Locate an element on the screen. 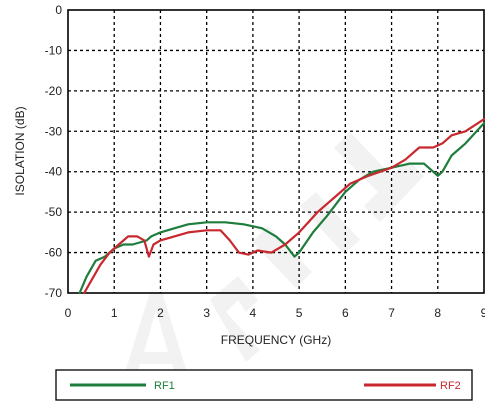  legend-label-rf1: RF1 is located at coordinates (164, 386).